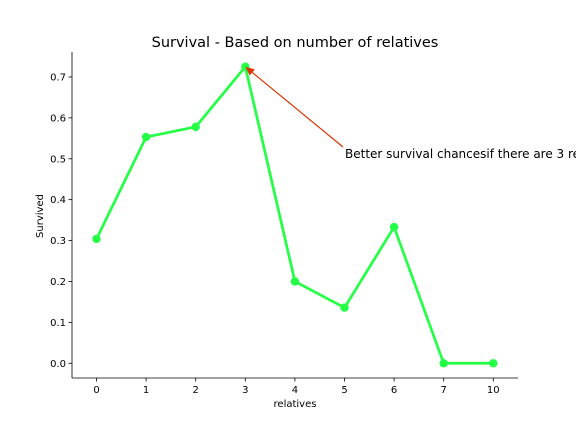  What do you see at coordinates (444, 390) in the screenshot?
I see `x-tick-label: 7` at bounding box center [444, 390].